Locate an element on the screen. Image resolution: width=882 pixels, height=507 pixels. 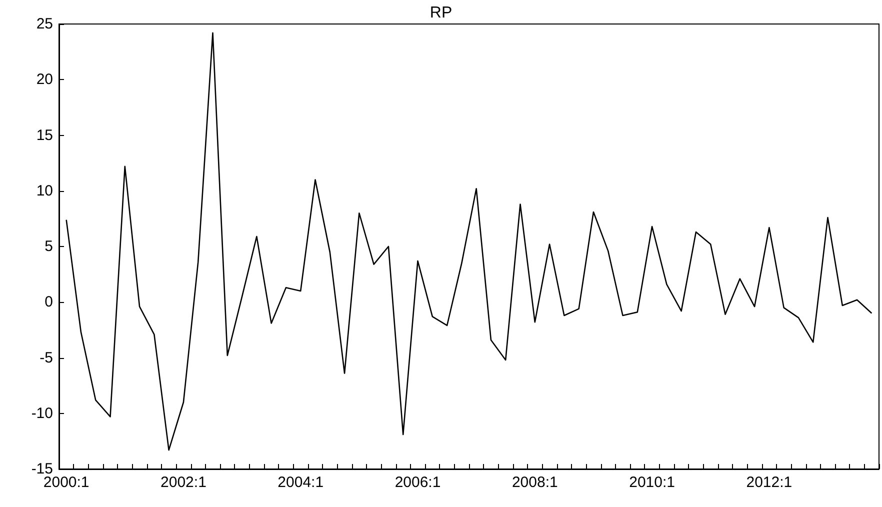
x-tick-label: 2012:1 is located at coordinates (769, 482).